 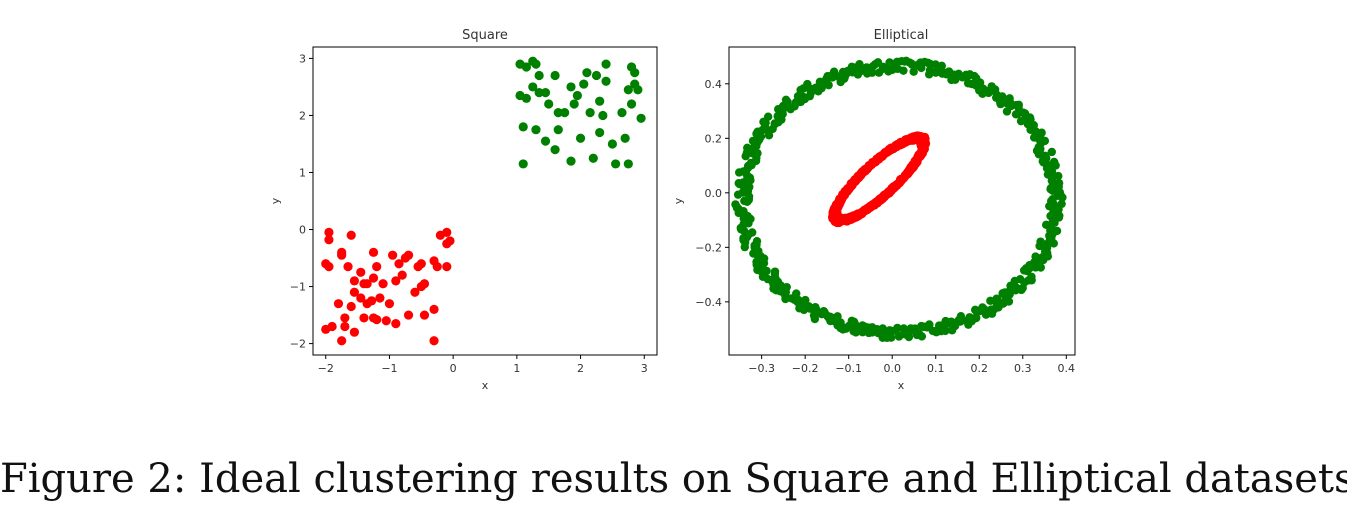 What do you see at coordinates (901, 385) in the screenshot?
I see `elliptical-x-label: x` at bounding box center [901, 385].